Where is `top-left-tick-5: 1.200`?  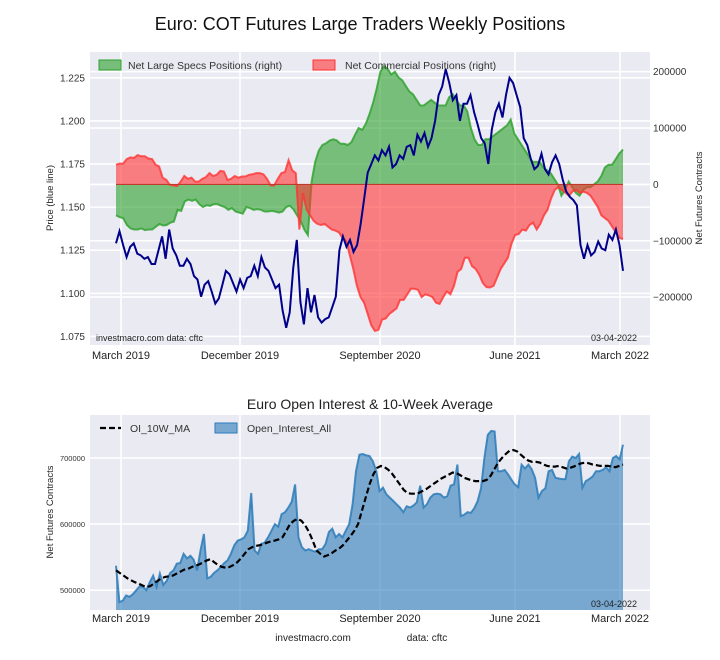 top-left-tick-5: 1.200 is located at coordinates (72, 121).